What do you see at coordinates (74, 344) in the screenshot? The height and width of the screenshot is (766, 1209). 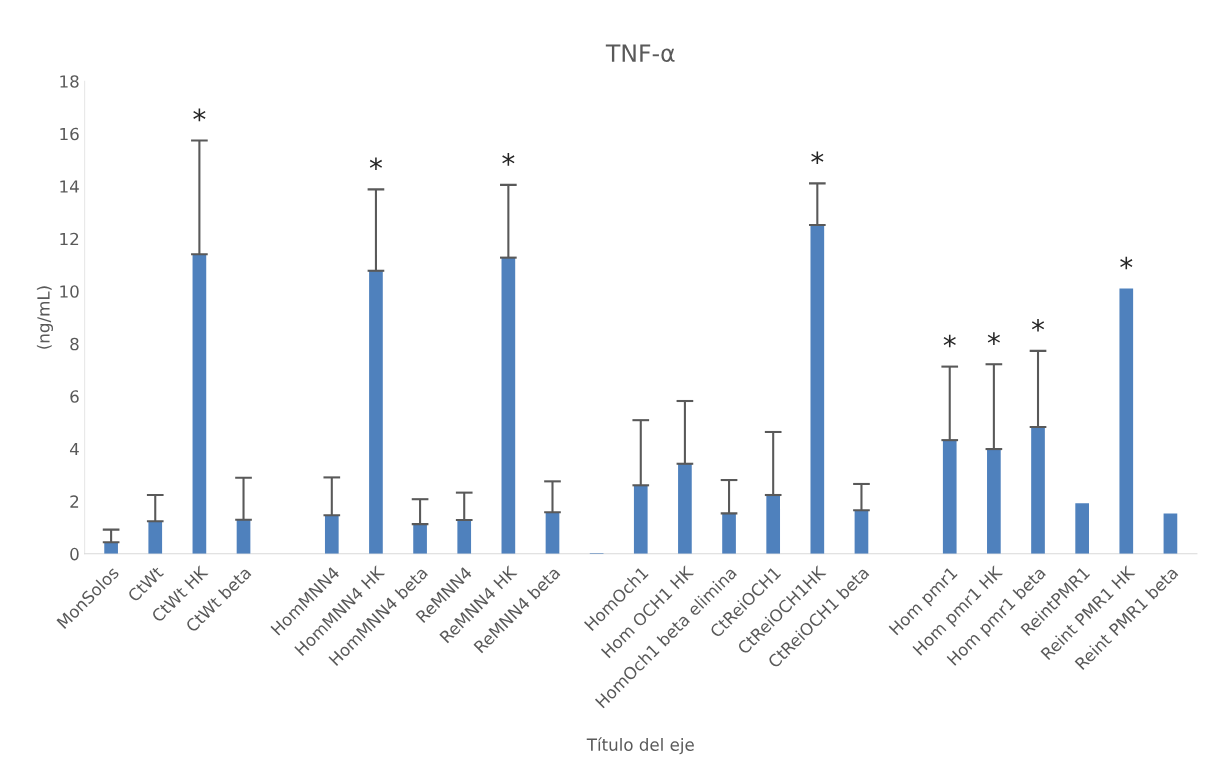 I see `y-tick-label: 8` at bounding box center [74, 344].